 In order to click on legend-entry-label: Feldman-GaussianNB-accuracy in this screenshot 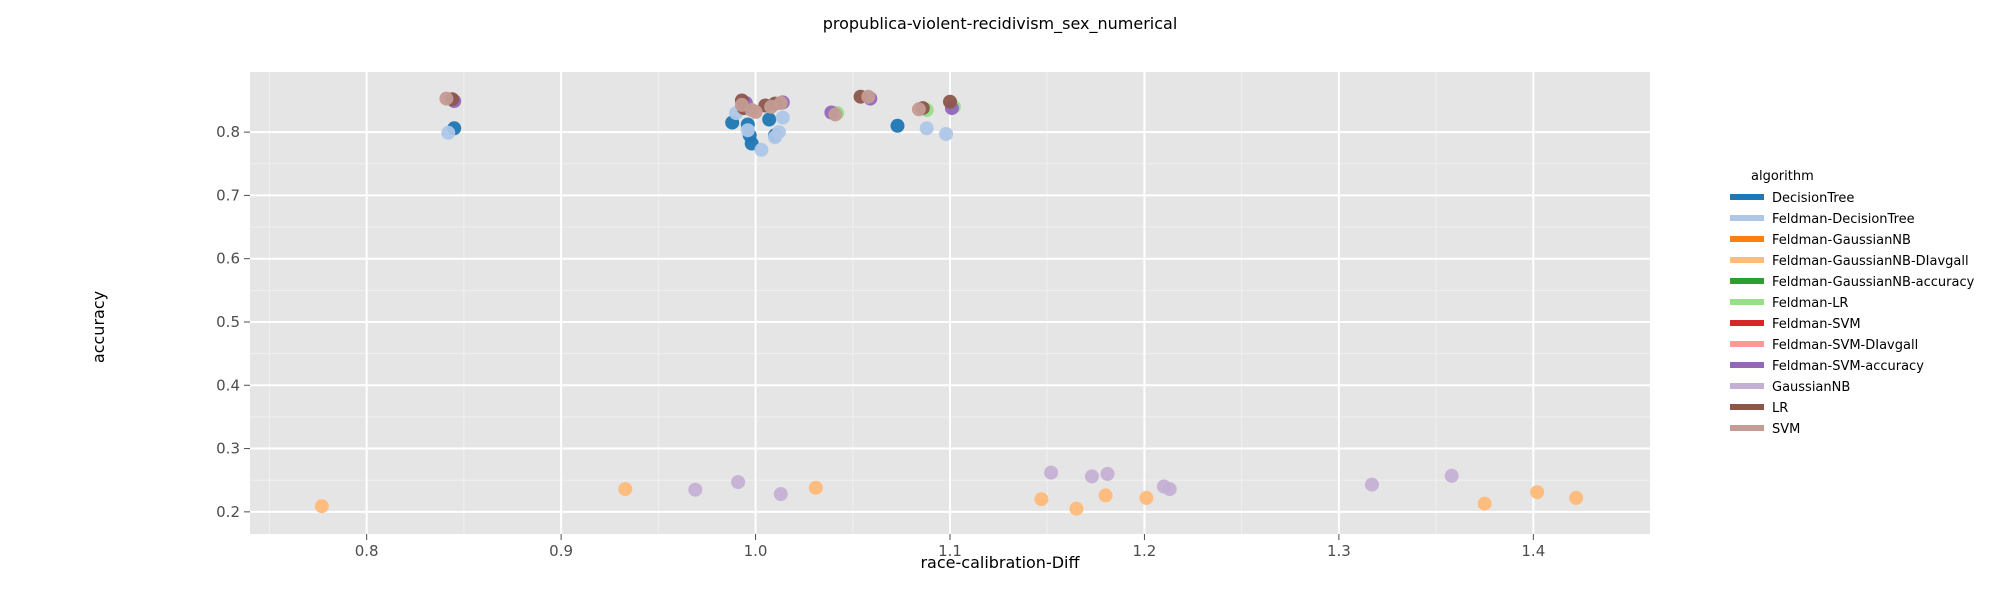, I will do `click(1873, 282)`.